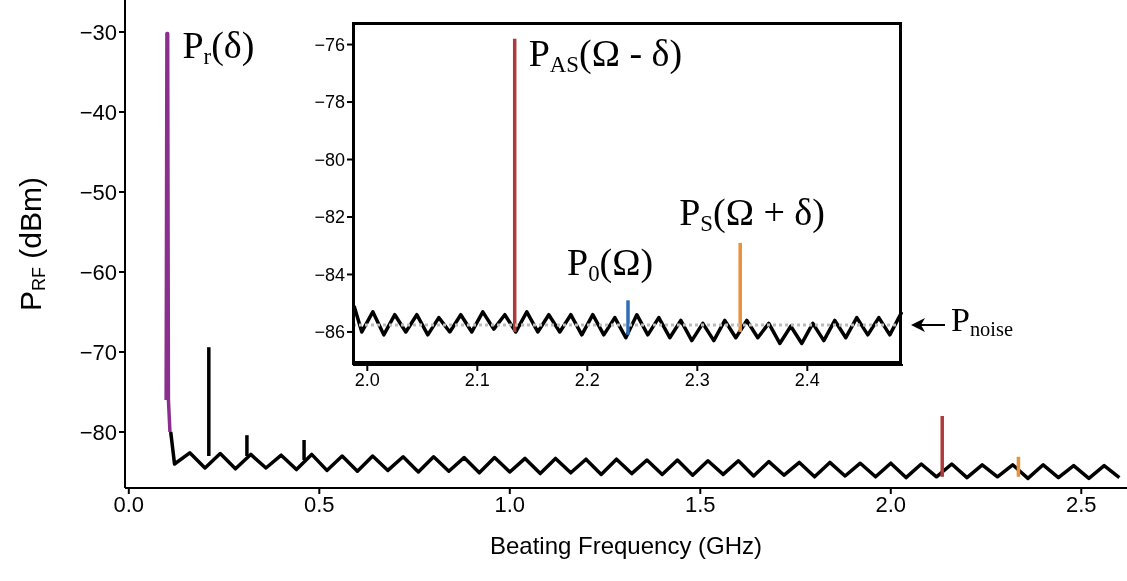 Image resolution: width=1127 pixels, height=581 pixels. What do you see at coordinates (477, 379) in the screenshot?
I see `x-tick-label: 2.1` at bounding box center [477, 379].